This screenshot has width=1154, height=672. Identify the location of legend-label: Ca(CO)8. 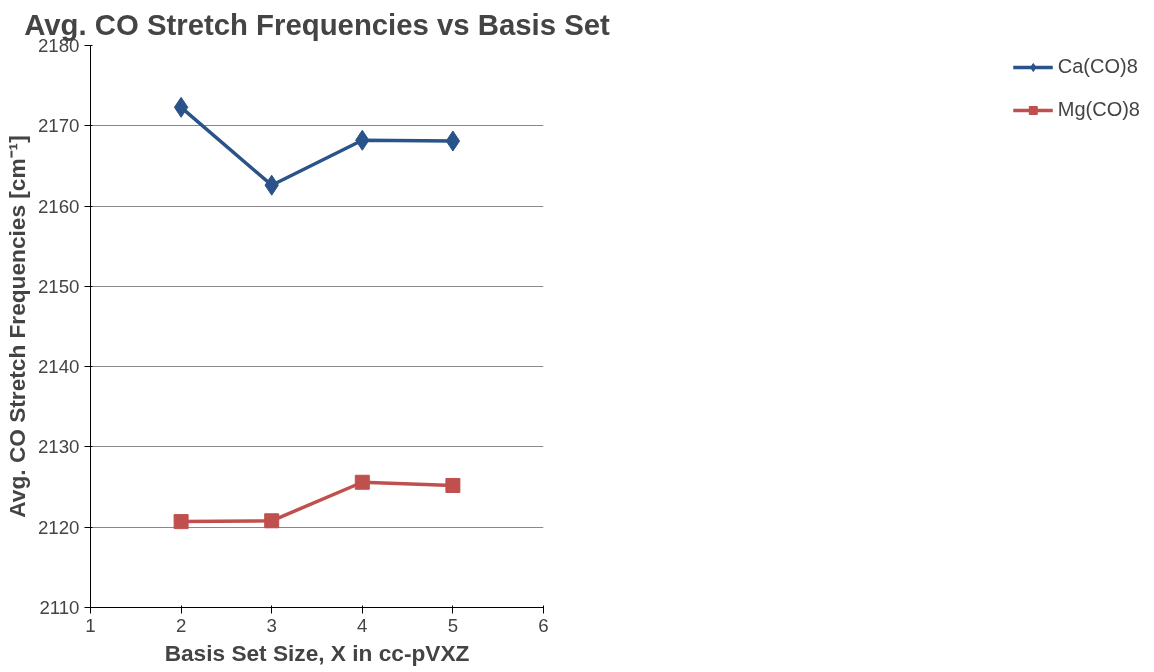
(1097, 66).